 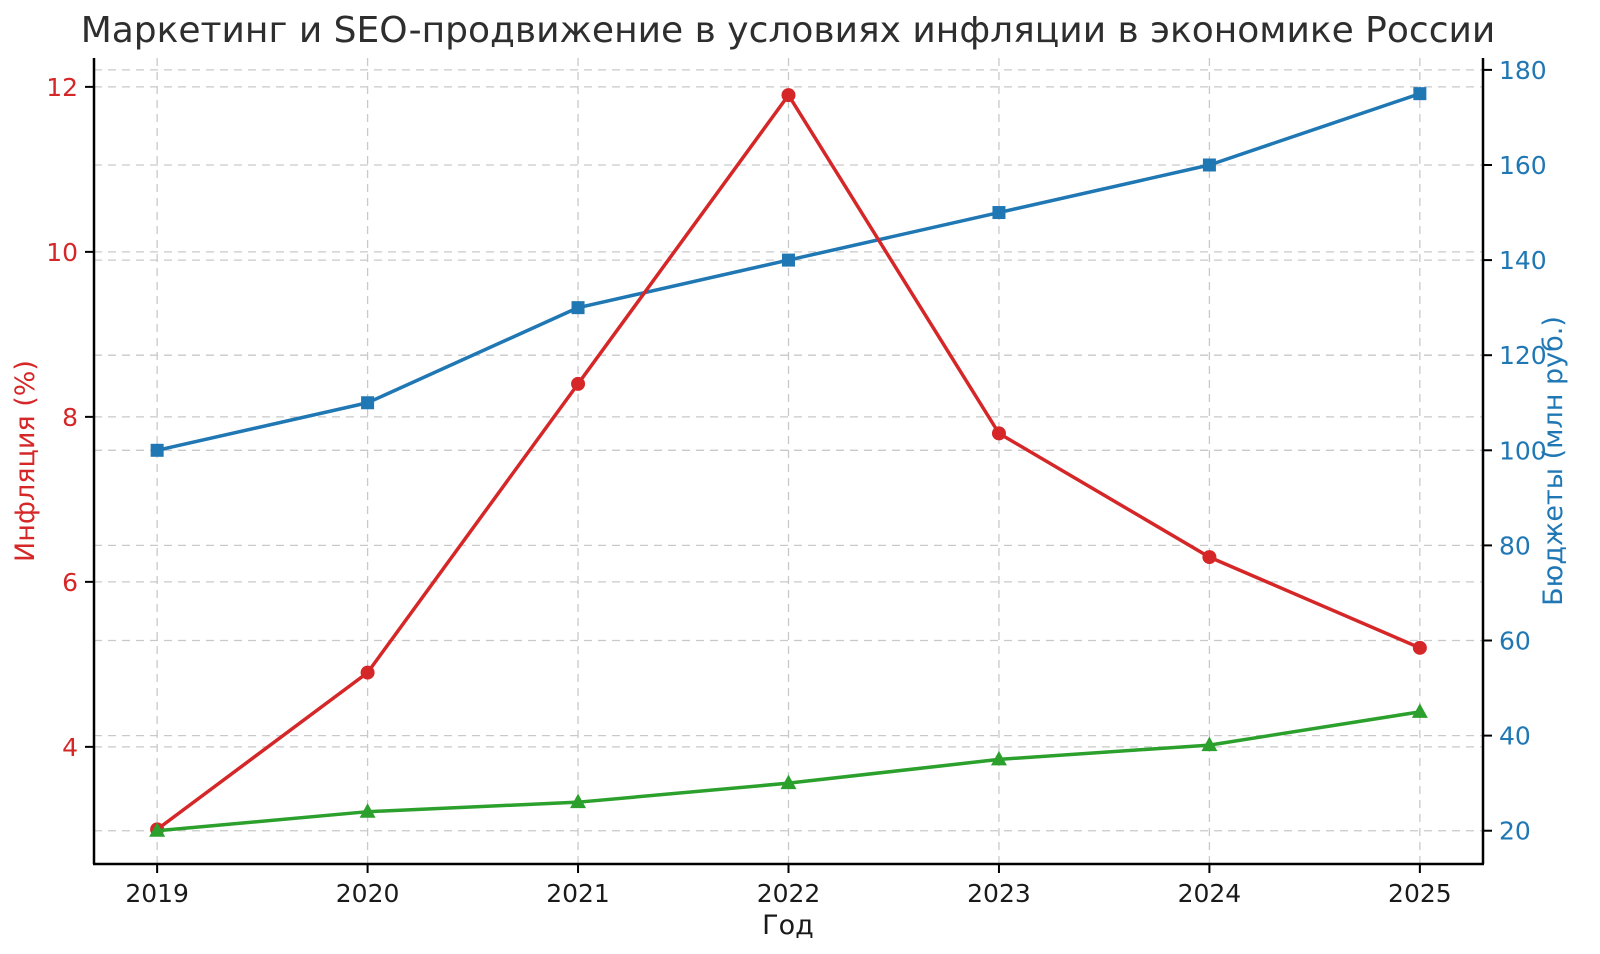 What do you see at coordinates (1515, 545) in the screenshot?
I see `tick-label-right-80: 80` at bounding box center [1515, 545].